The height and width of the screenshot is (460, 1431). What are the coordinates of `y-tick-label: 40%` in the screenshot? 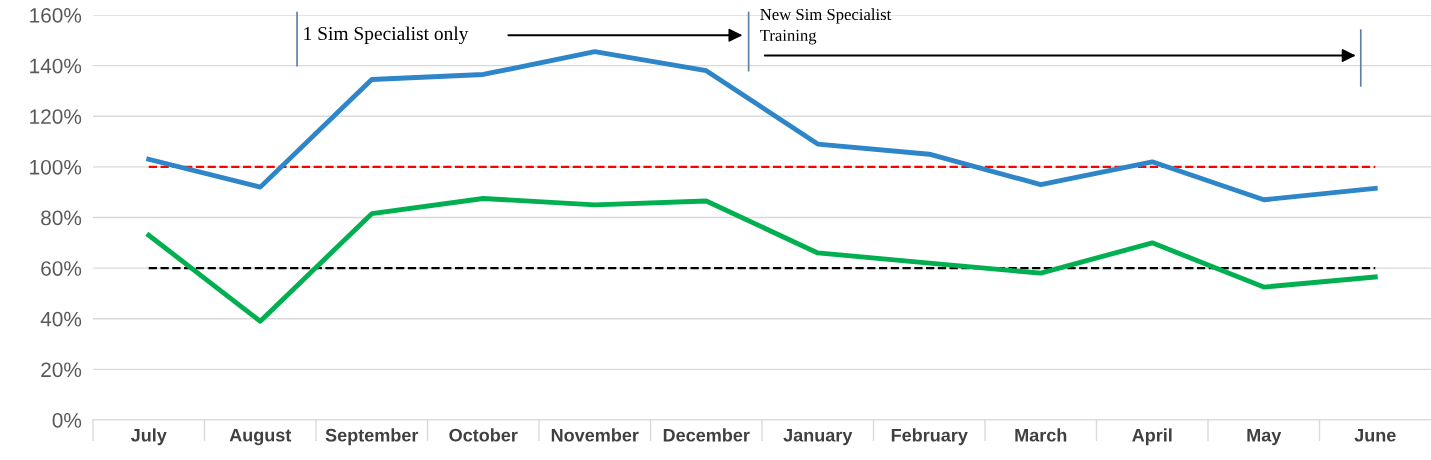 It's located at (61, 319).